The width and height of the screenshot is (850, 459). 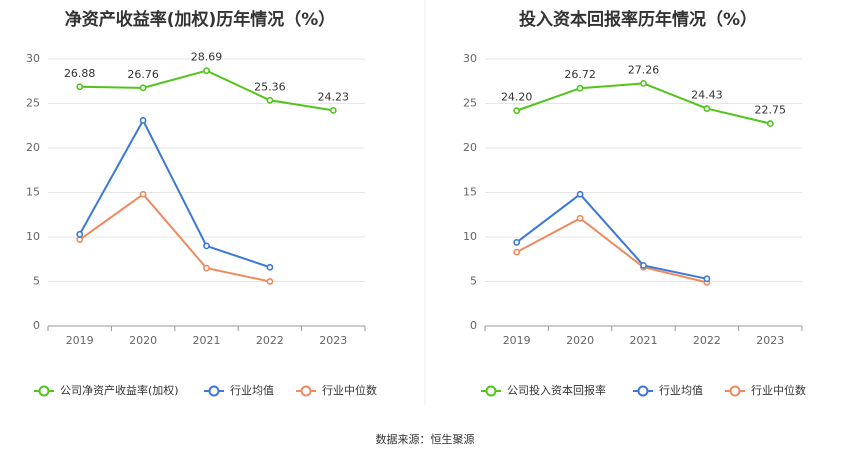 What do you see at coordinates (206, 90) in the screenshot?
I see `company-series-line` at bounding box center [206, 90].